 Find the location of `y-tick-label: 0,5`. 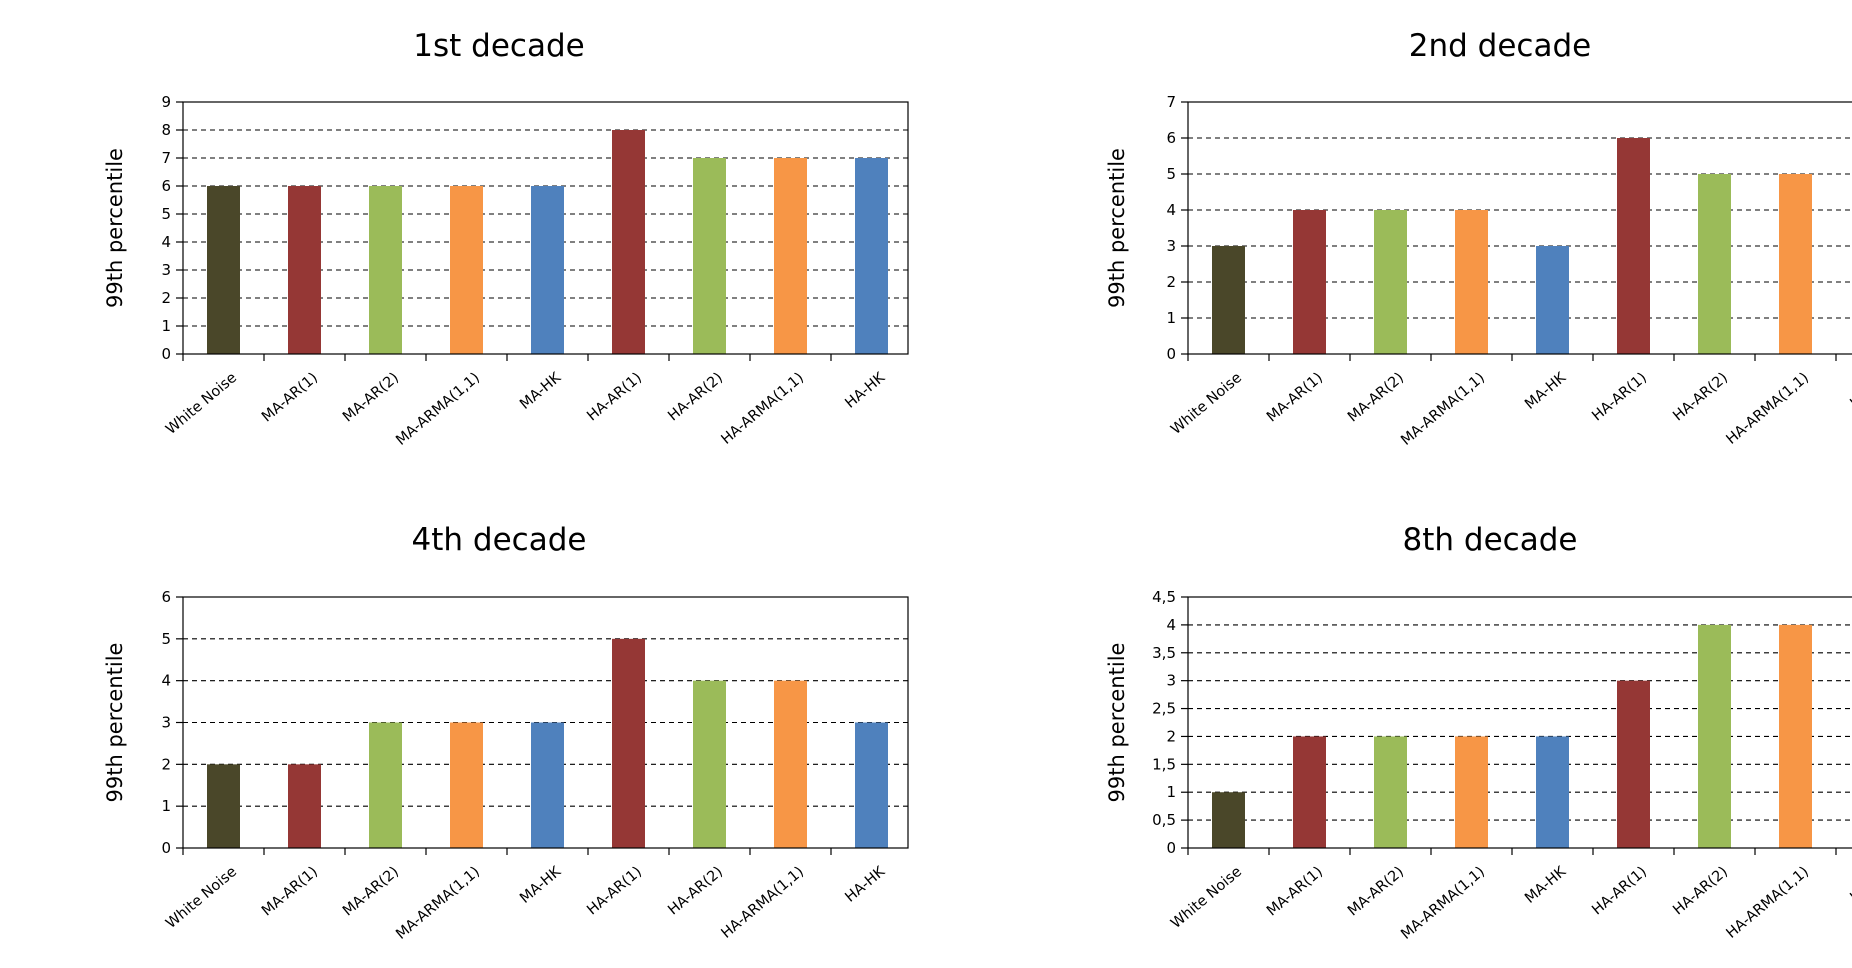

y-tick-label: 0,5 is located at coordinates (1164, 820).